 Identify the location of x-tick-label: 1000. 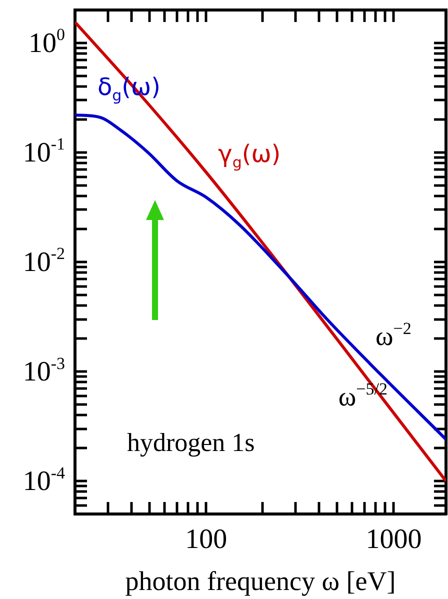
(394, 540).